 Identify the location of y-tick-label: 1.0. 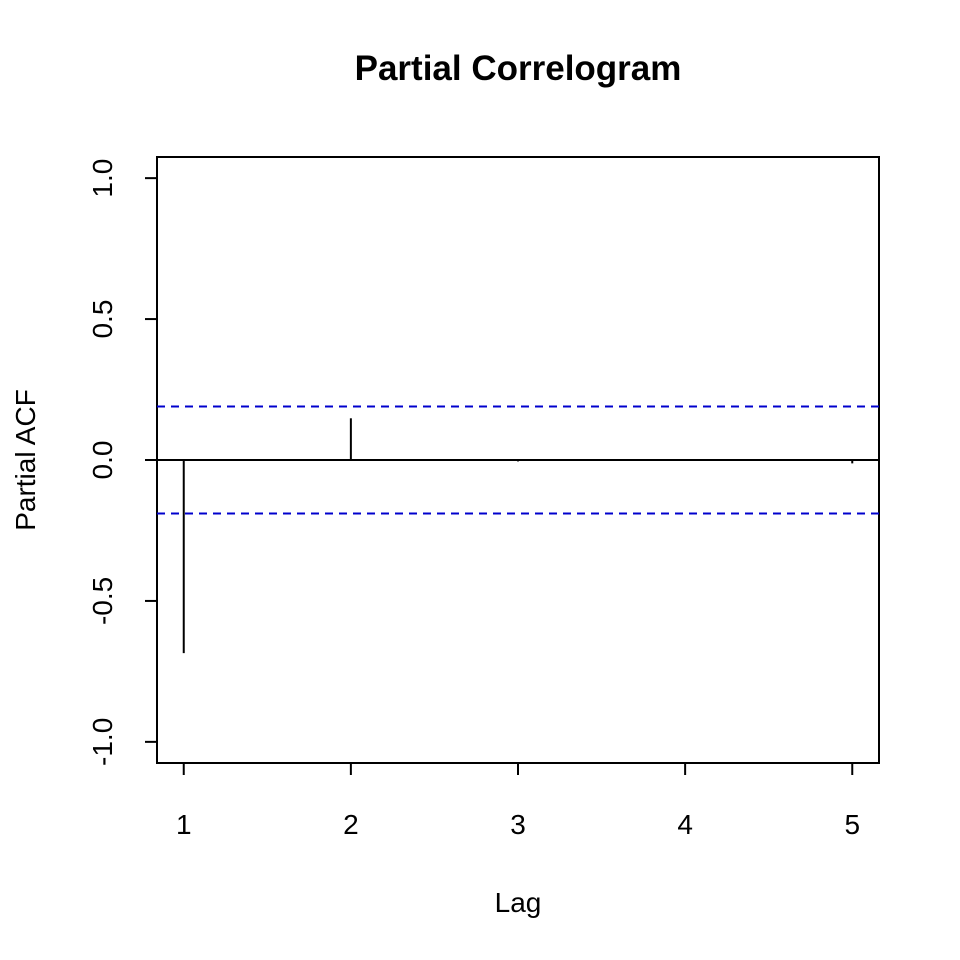
(102, 178).